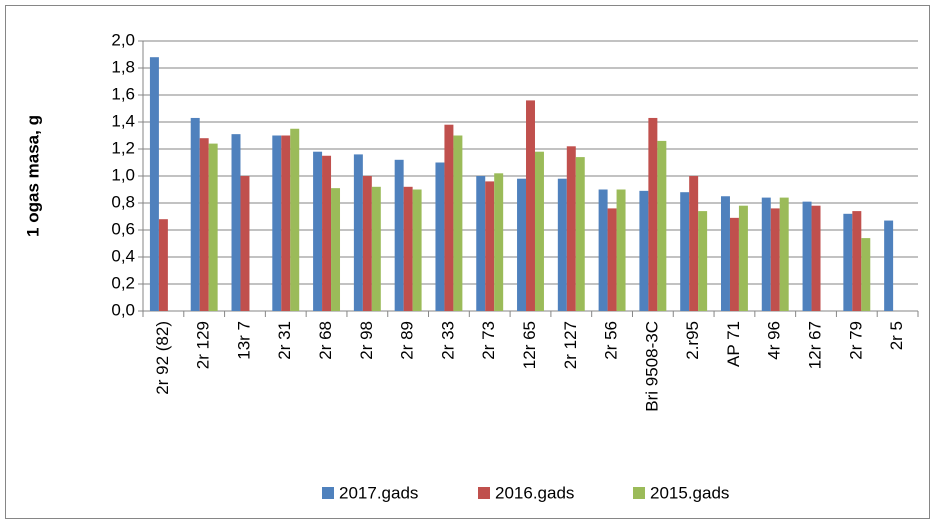  Describe the element at coordinates (570, 345) in the screenshot. I see `x-tick-label: 2r 127` at that location.